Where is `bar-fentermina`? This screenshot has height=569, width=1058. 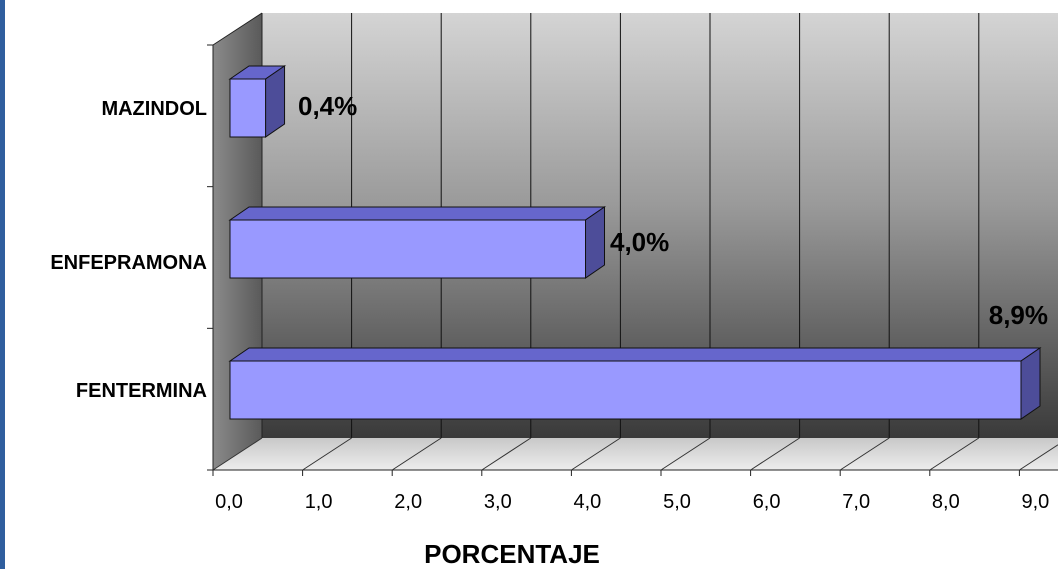 bar-fentermina is located at coordinates (635, 383).